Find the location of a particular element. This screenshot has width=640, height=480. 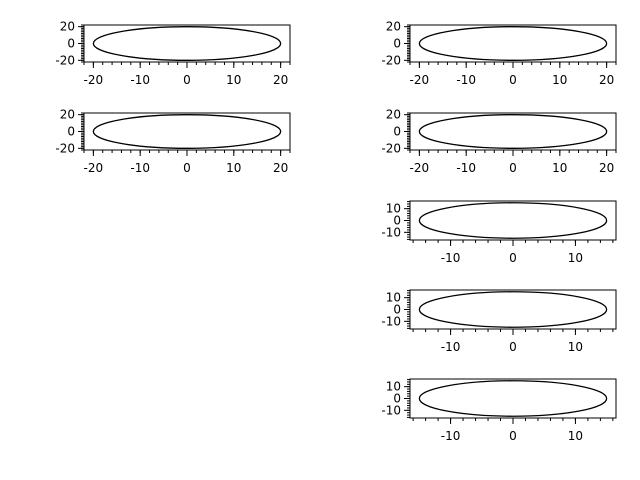

subplot-2: -20 -10 0 10 20 -20 0 20 is located at coordinates (499, 53).